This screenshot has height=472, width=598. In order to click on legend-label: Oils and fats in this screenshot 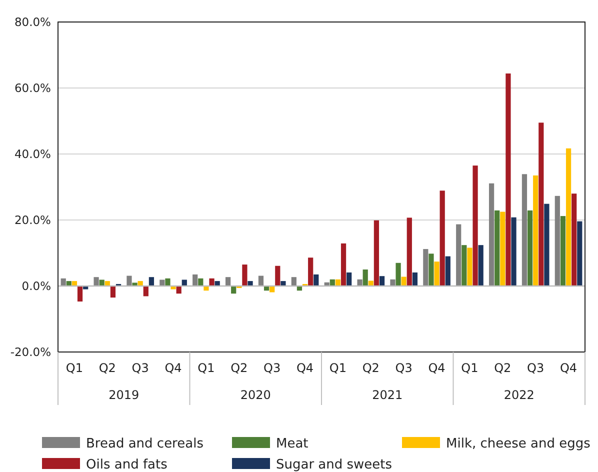, I will do `click(127, 465)`.